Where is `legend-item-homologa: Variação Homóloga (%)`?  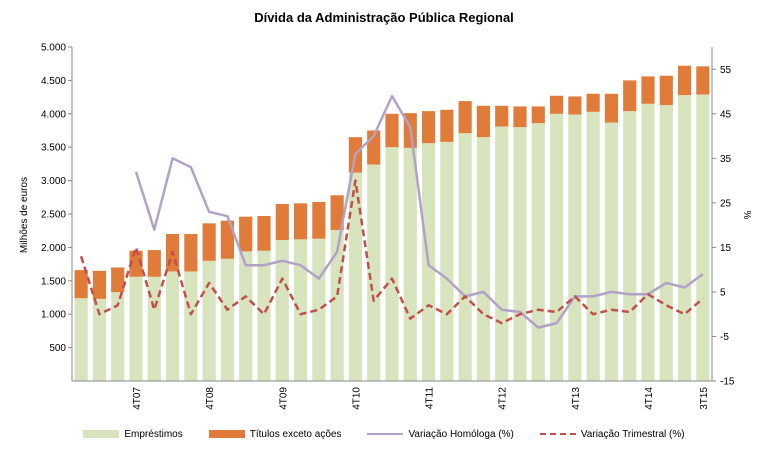 legend-item-homologa: Variação Homóloga (%) is located at coordinates (440, 434).